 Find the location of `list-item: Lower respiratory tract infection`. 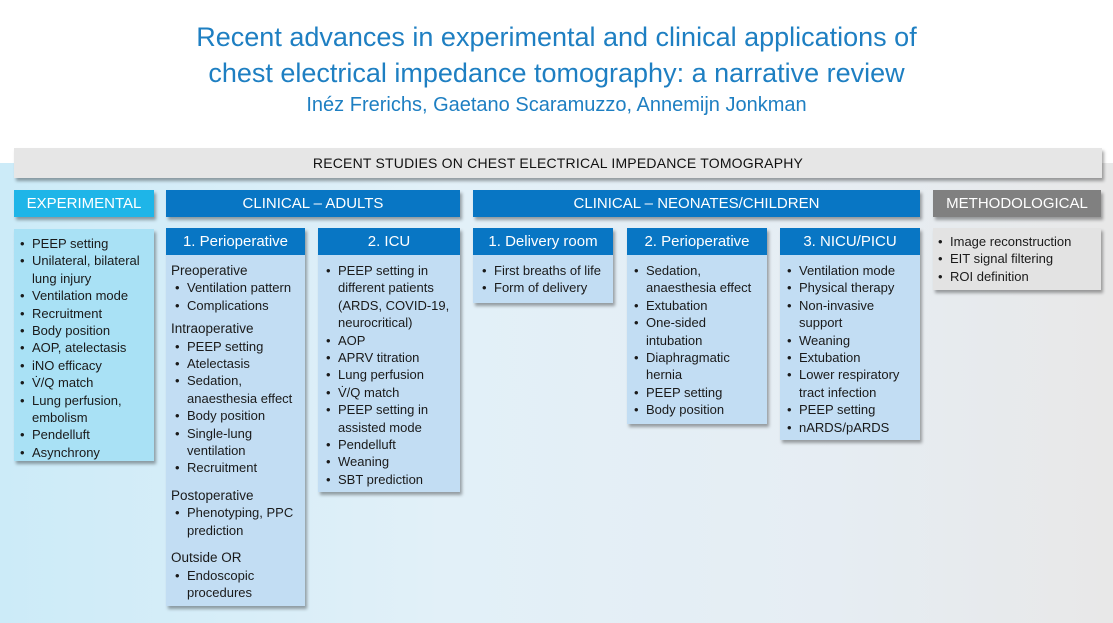

list-item: Lower respiratory tract infection is located at coordinates (850, 383).